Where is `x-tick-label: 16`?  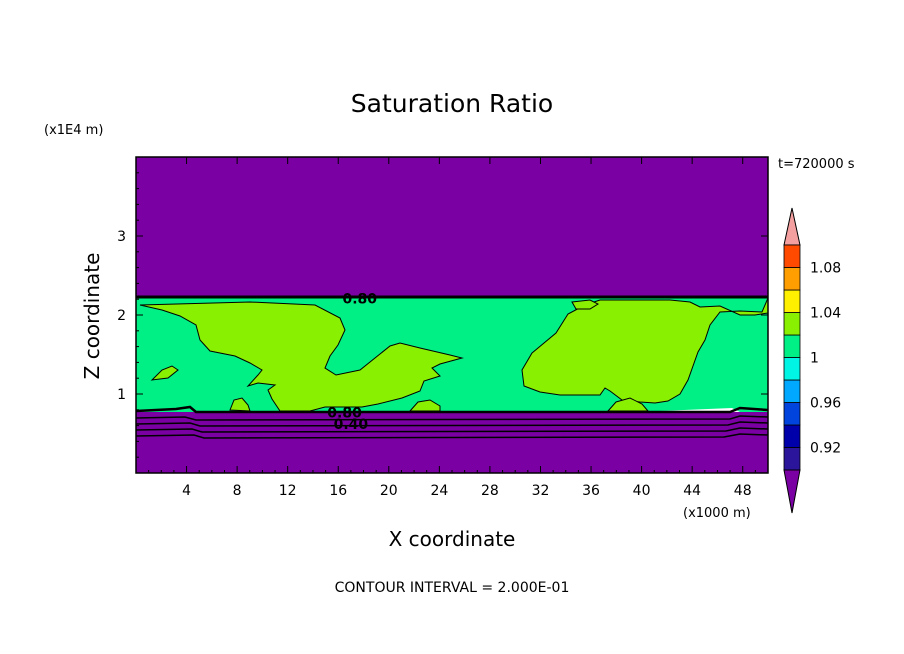 x-tick-label: 16 is located at coordinates (338, 491).